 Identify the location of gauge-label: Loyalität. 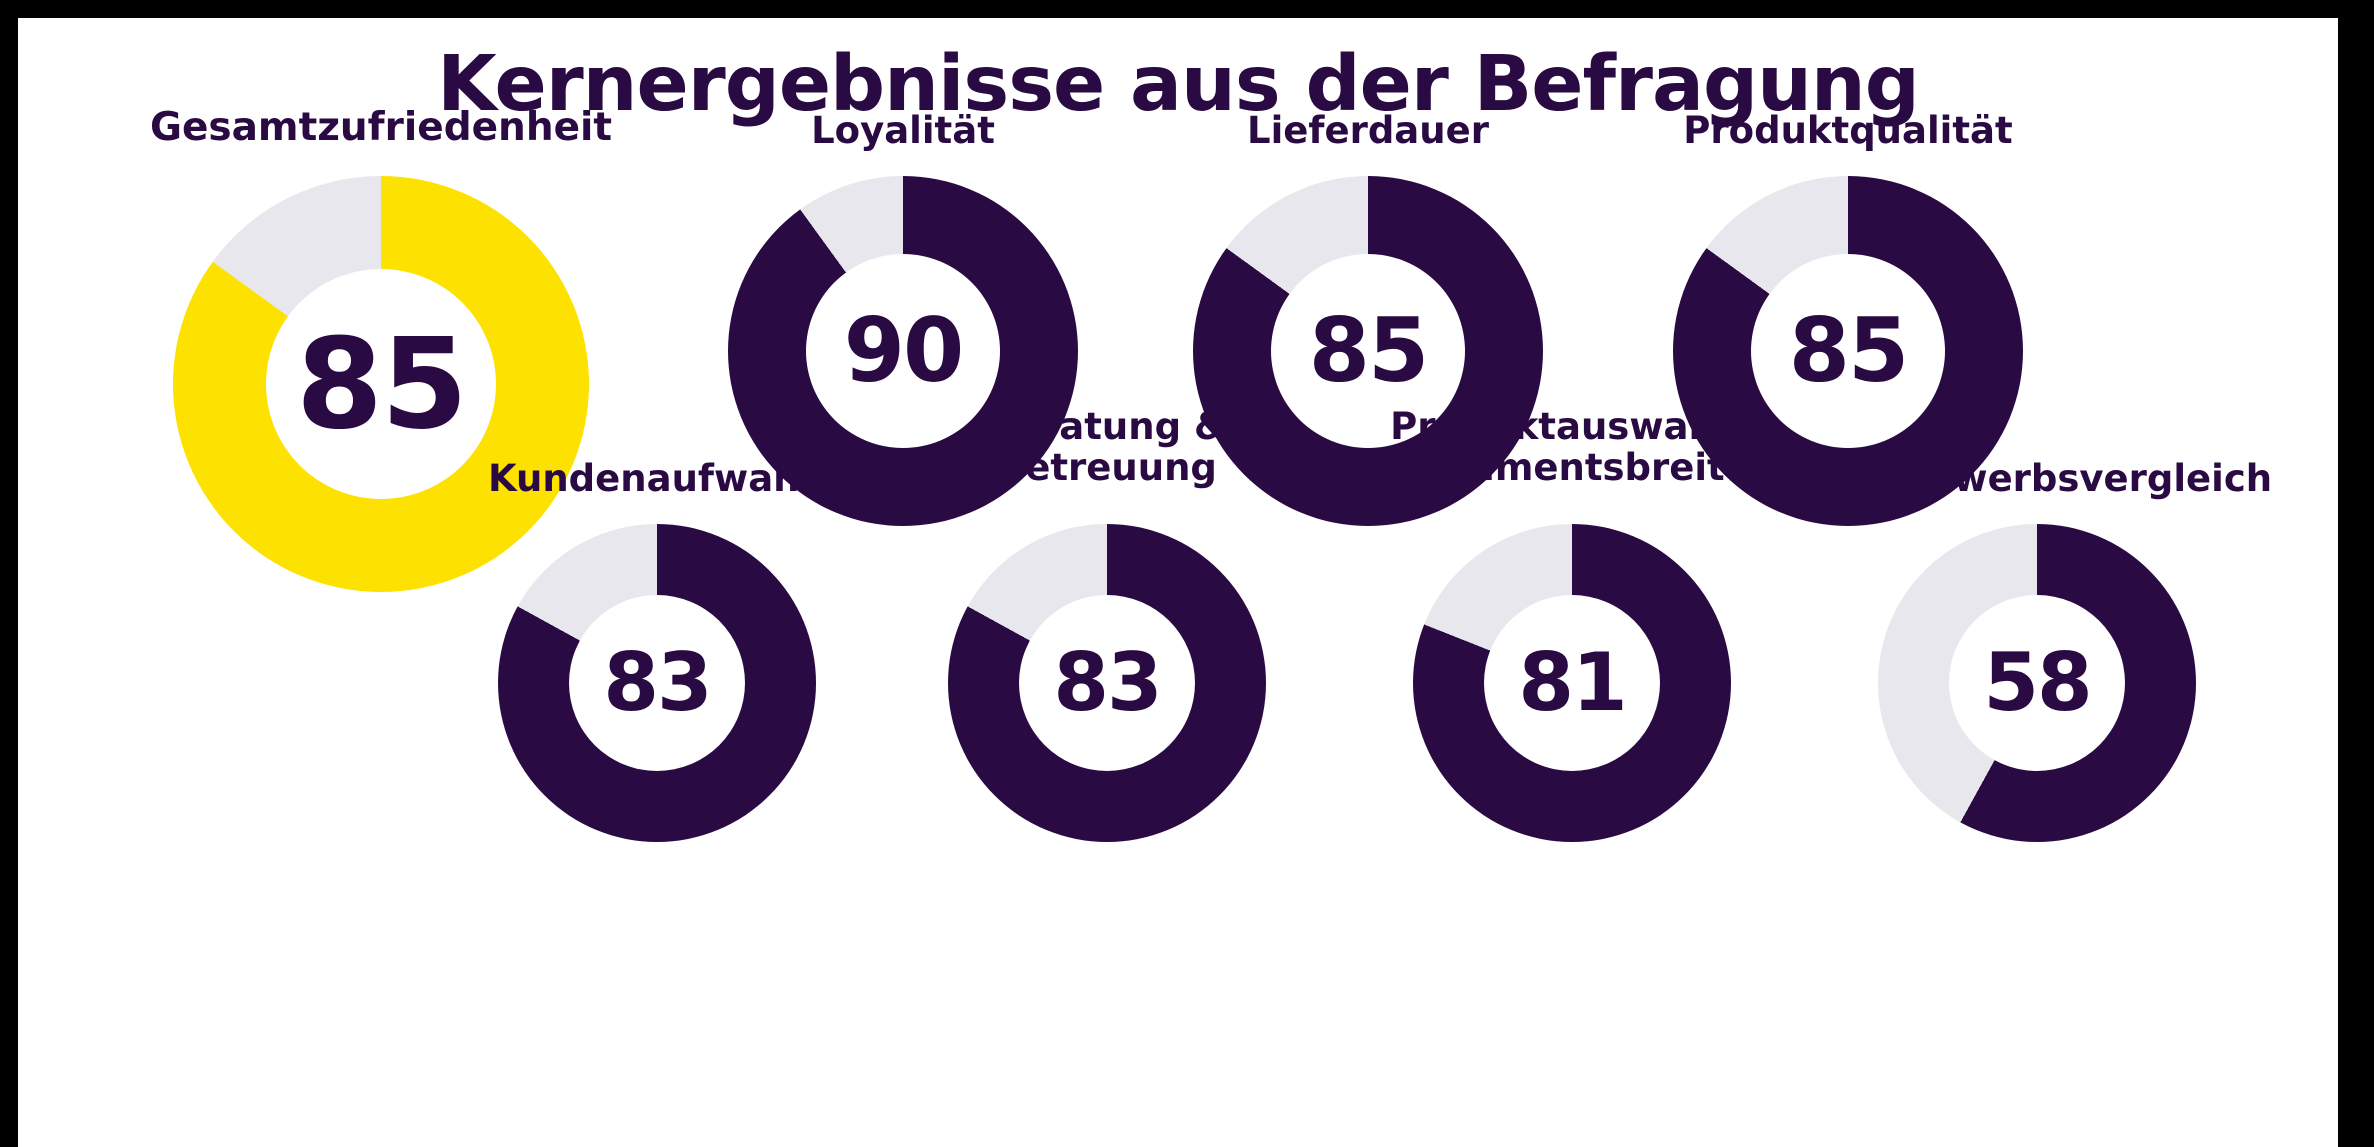
(903, 130).